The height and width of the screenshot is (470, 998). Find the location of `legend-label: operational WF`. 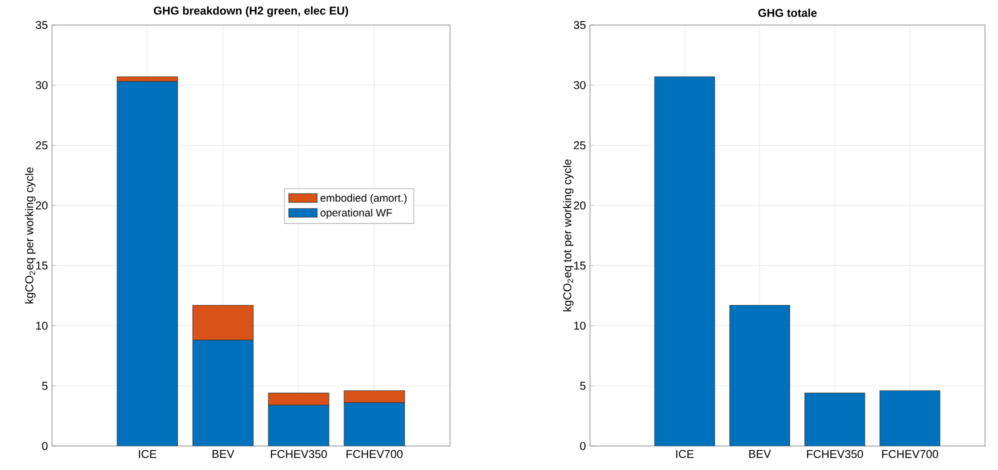

legend-label: operational WF is located at coordinates (356, 213).